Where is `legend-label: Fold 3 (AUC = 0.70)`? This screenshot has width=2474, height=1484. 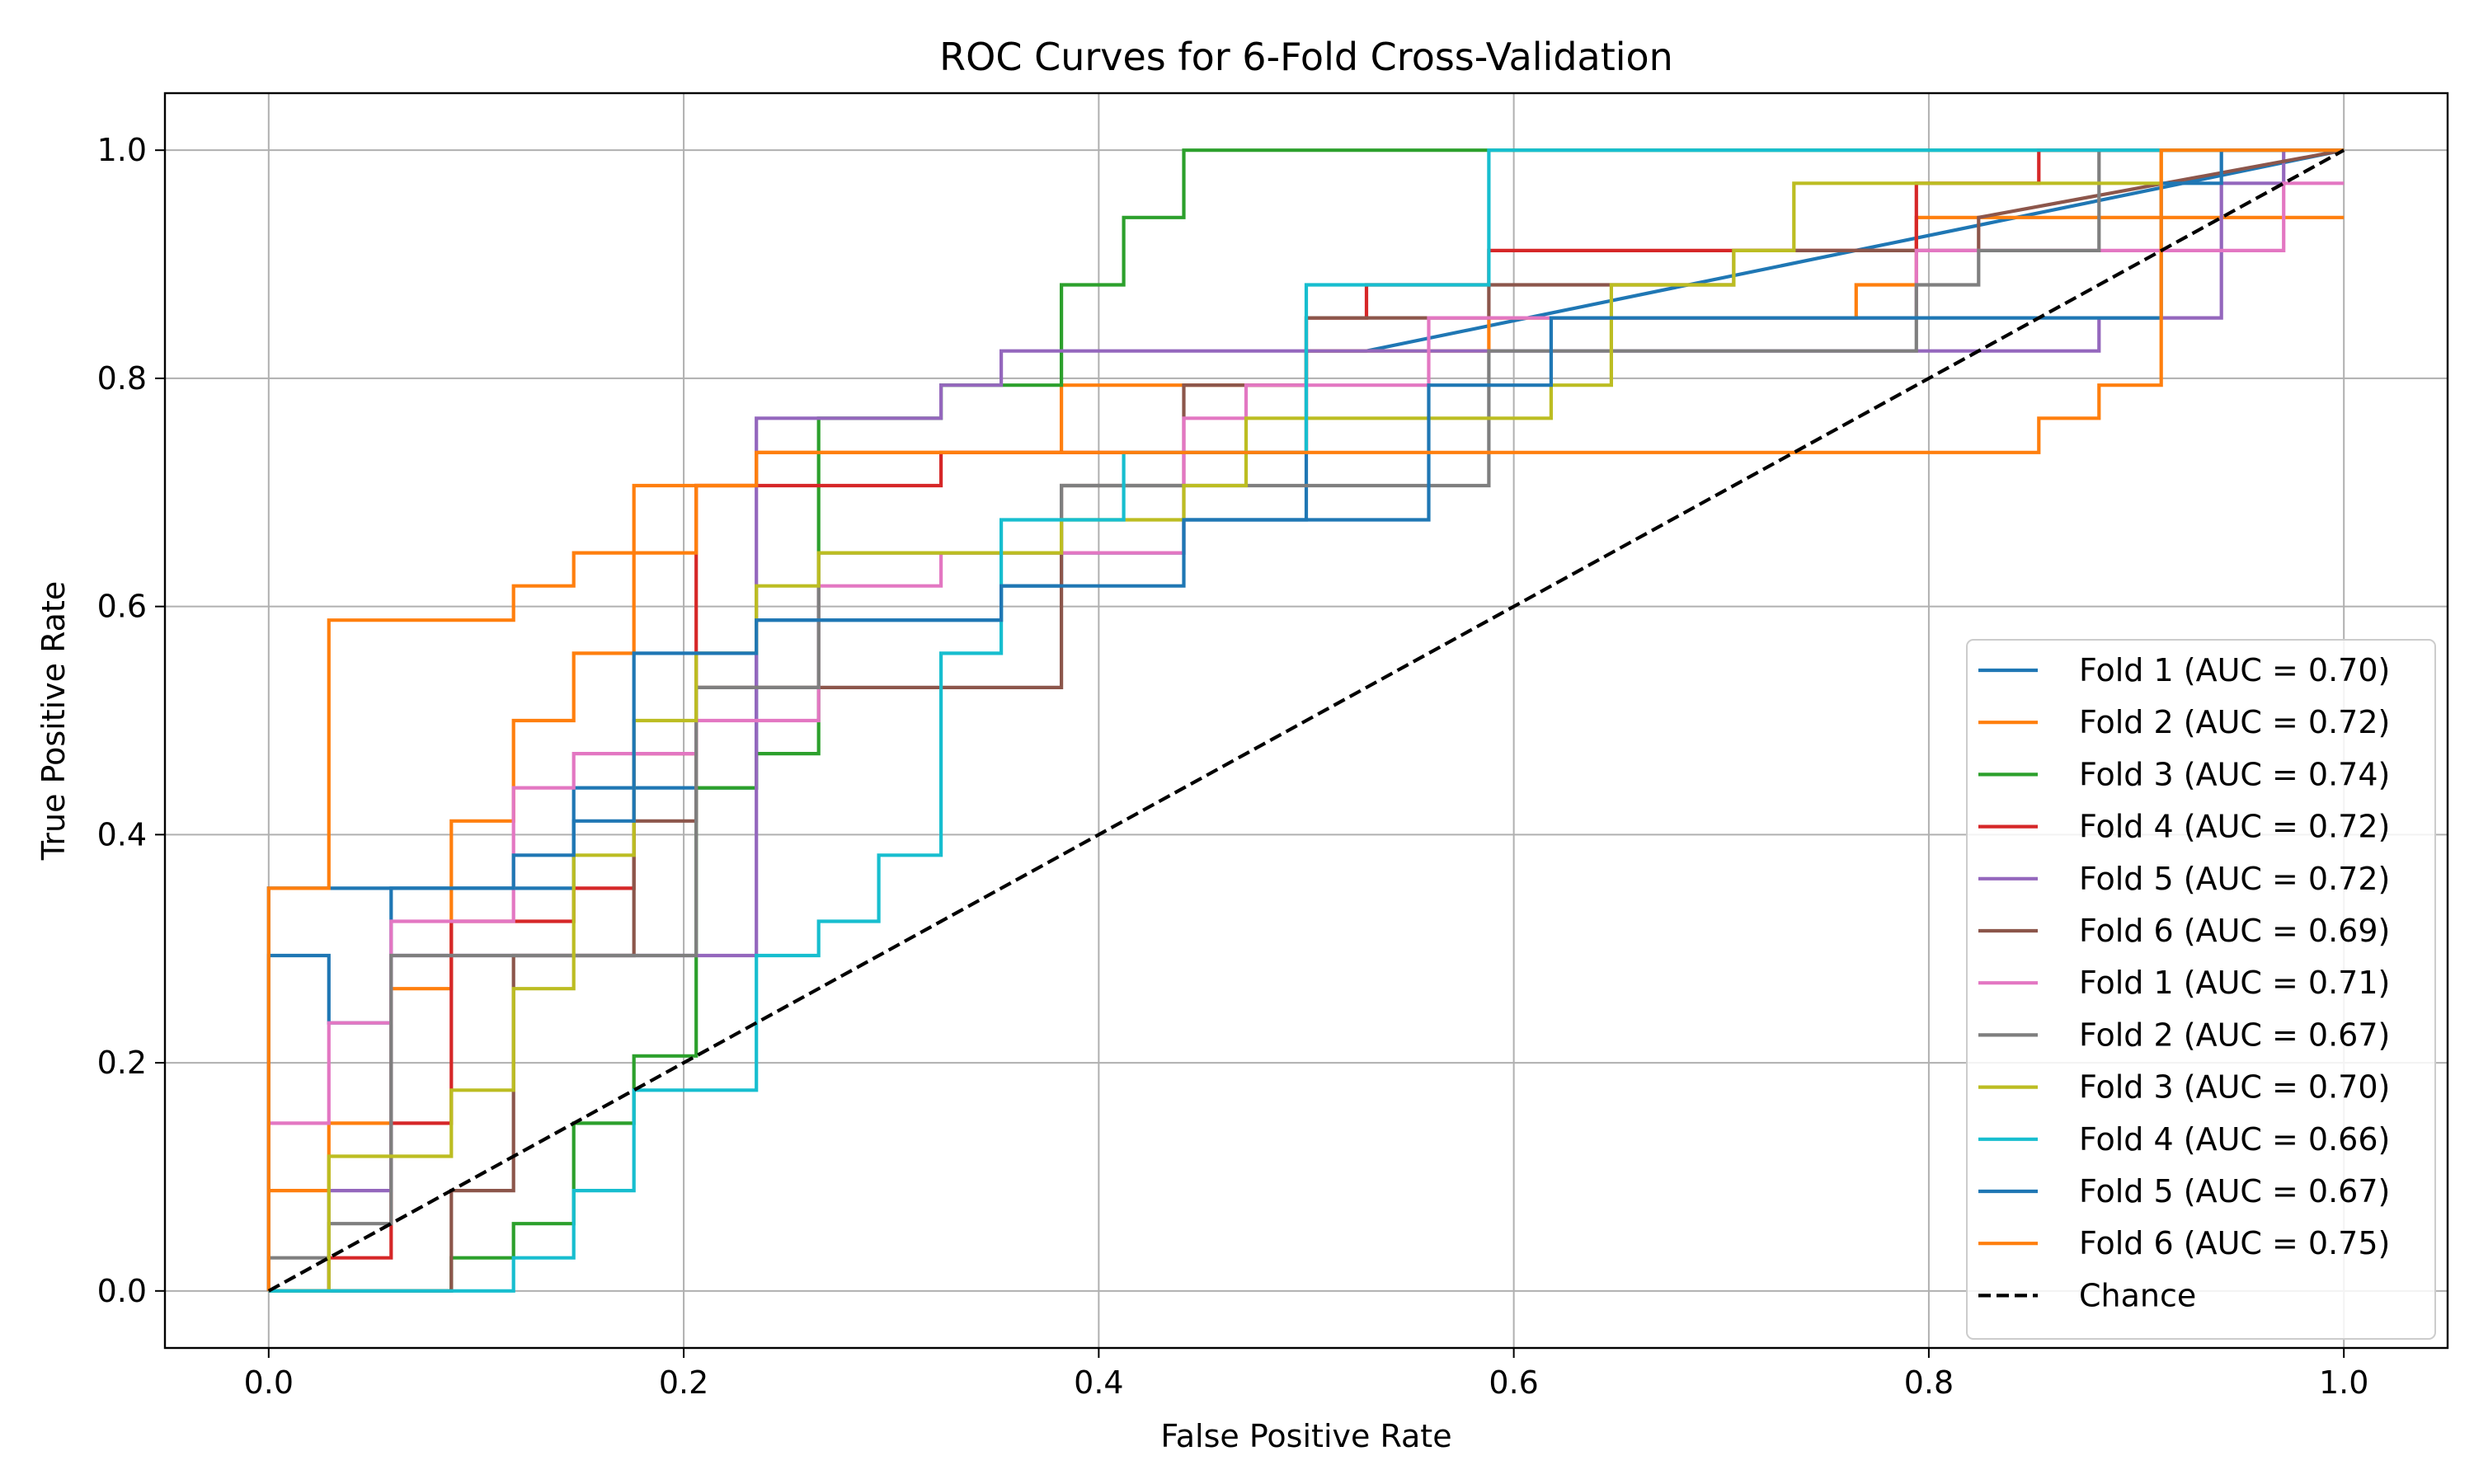 legend-label: Fold 3 (AUC = 0.70) is located at coordinates (2234, 1087).